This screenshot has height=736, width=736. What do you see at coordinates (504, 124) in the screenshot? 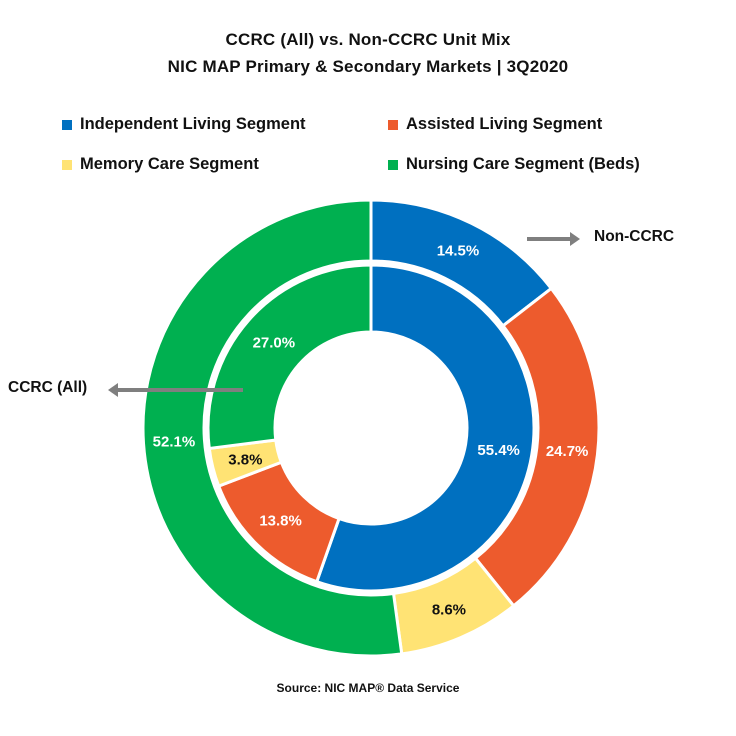
I see `legend-label-assisted: Assisted Living Segment` at bounding box center [504, 124].